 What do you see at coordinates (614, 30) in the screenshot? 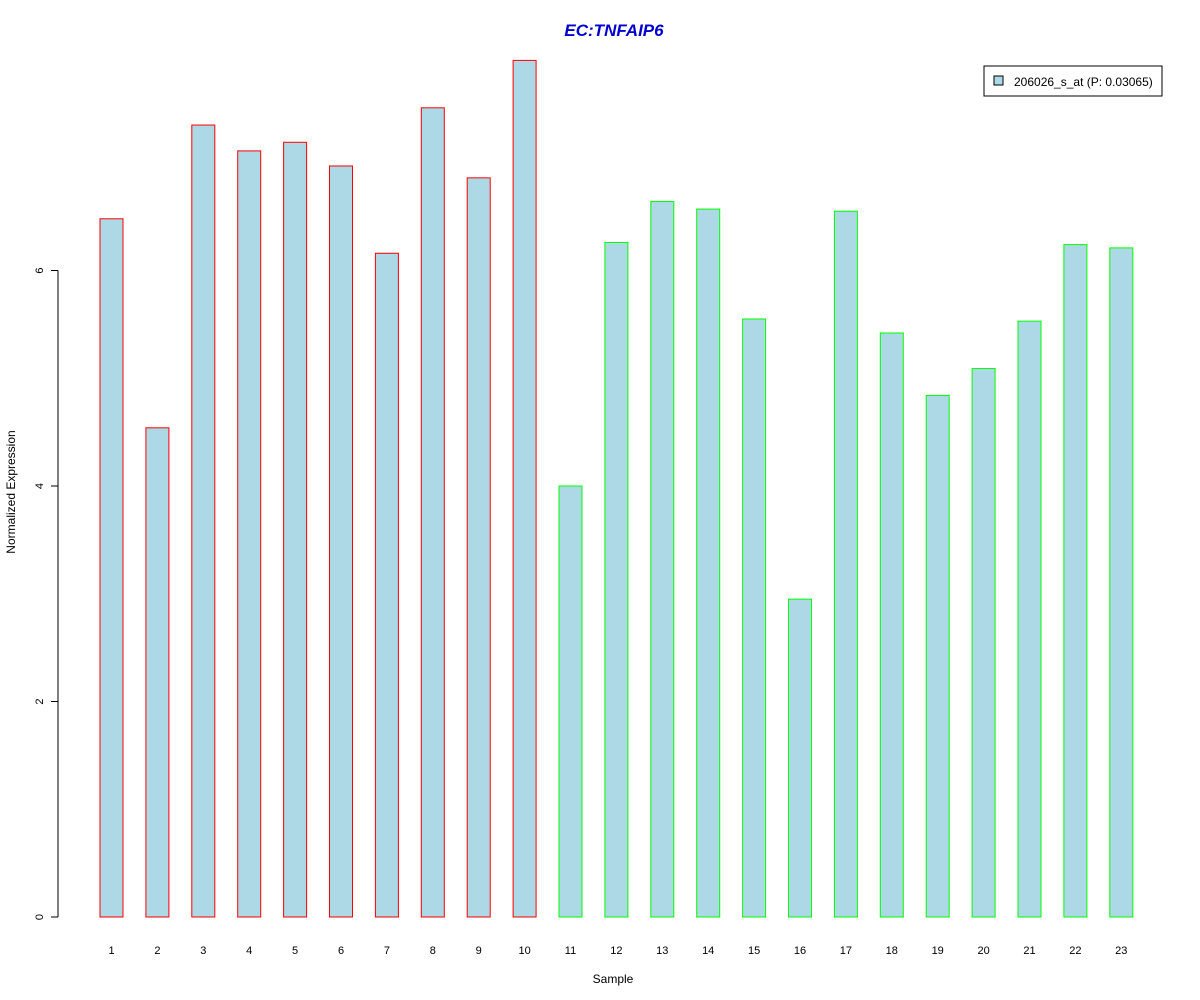
I see `chart-title: EC:TNFAIP6` at bounding box center [614, 30].